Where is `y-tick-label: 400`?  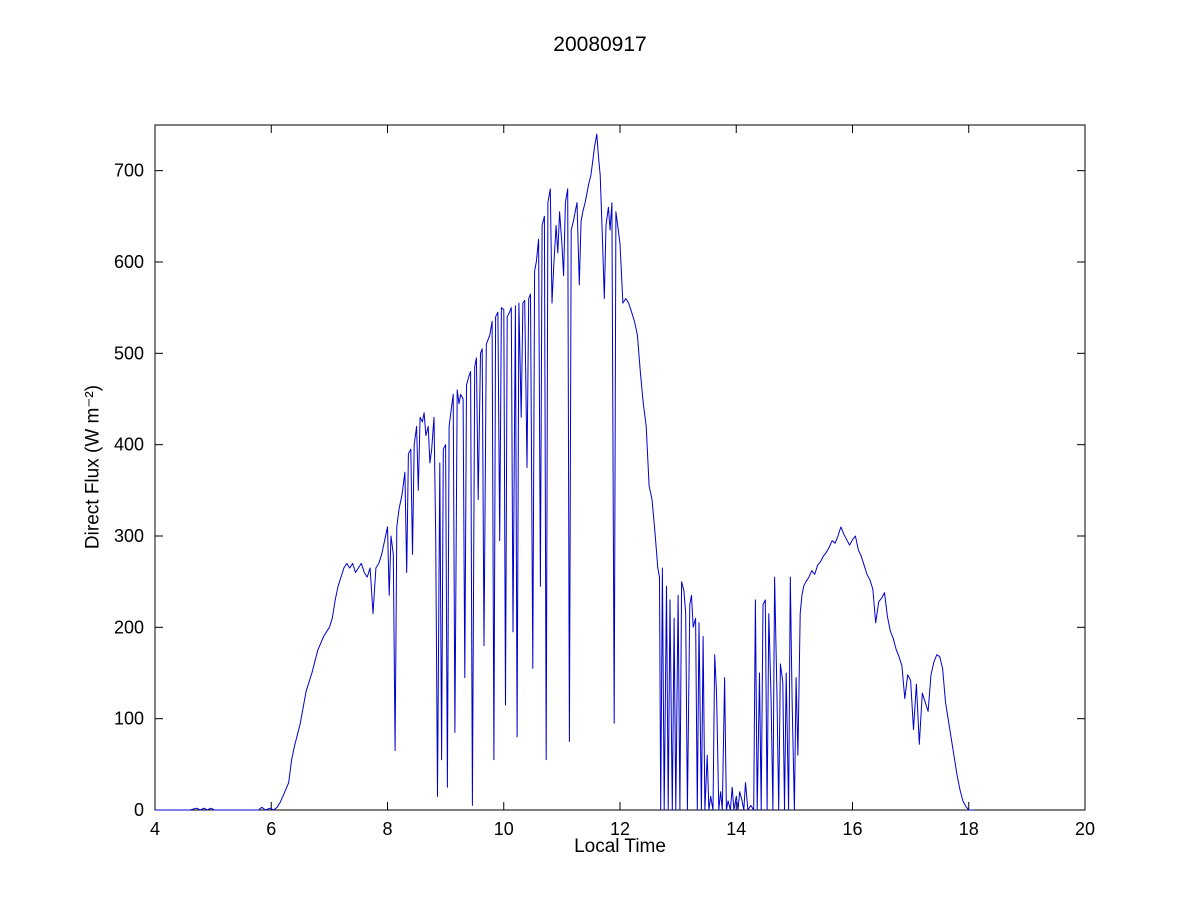
y-tick-label: 400 is located at coordinates (129, 445).